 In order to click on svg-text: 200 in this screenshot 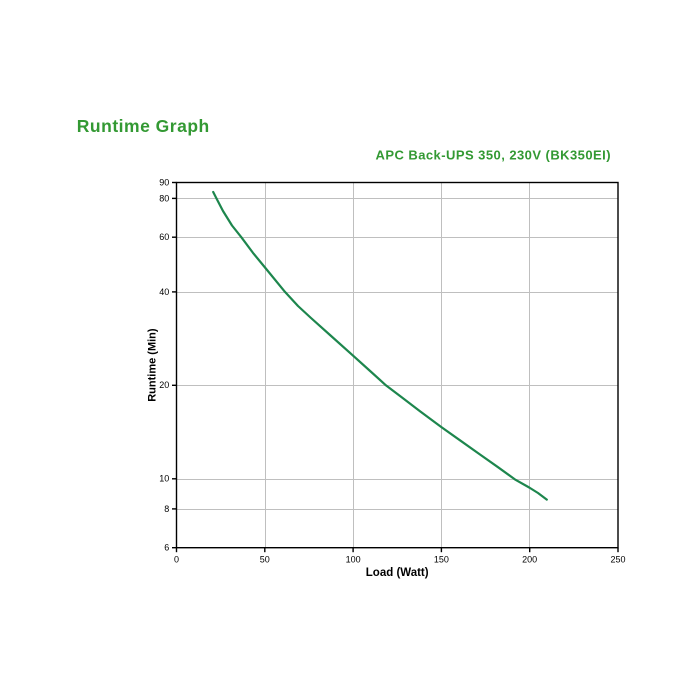, I will do `click(529, 560)`.